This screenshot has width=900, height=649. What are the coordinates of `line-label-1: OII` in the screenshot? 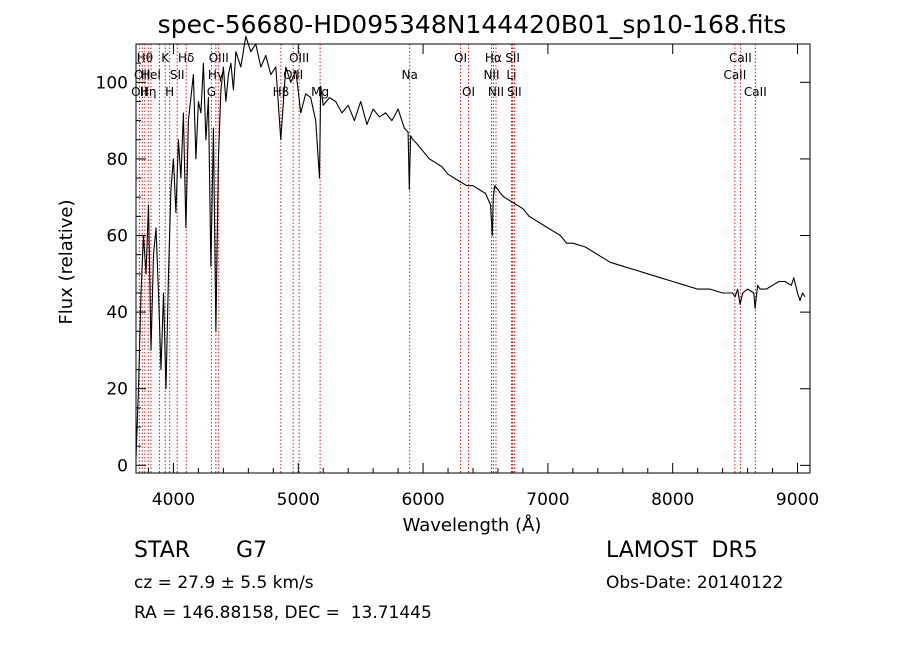 It's located at (142, 75).